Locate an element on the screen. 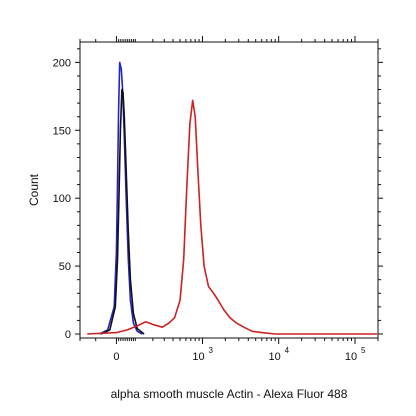  y-tick-label-0: 0 is located at coordinates (68, 335).